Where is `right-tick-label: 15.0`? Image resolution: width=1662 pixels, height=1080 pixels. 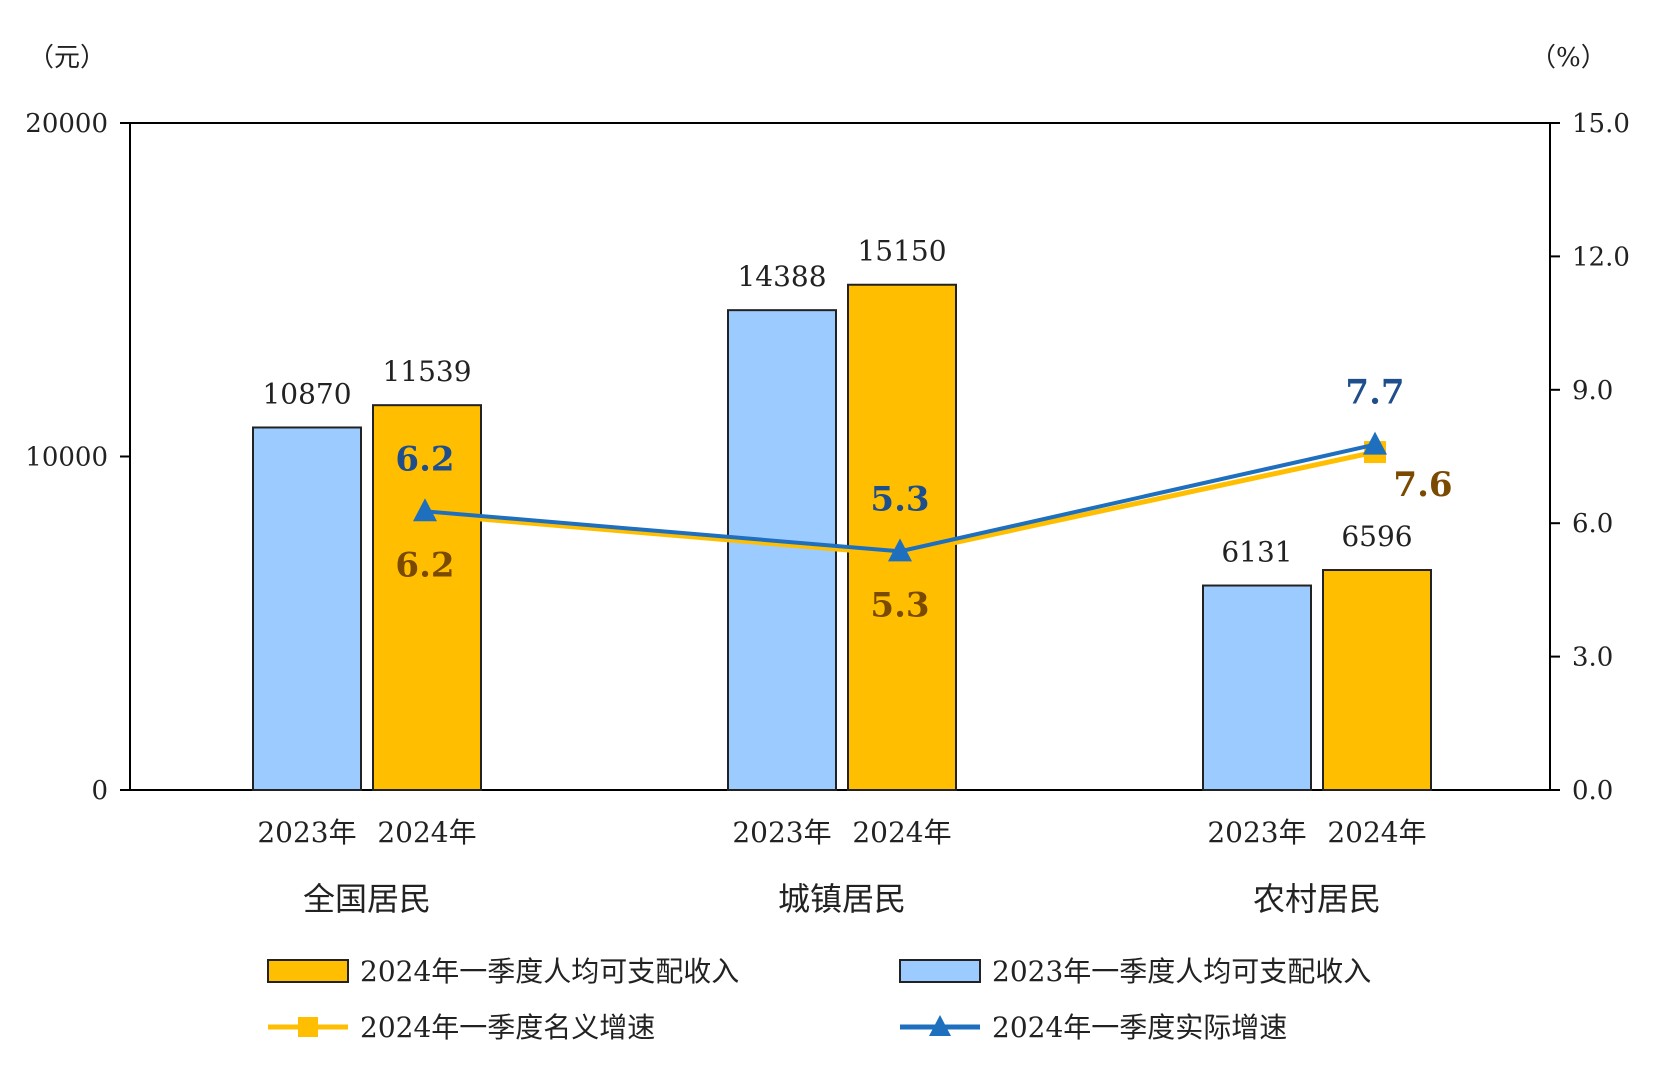 right-tick-label: 15.0 is located at coordinates (1601, 124).